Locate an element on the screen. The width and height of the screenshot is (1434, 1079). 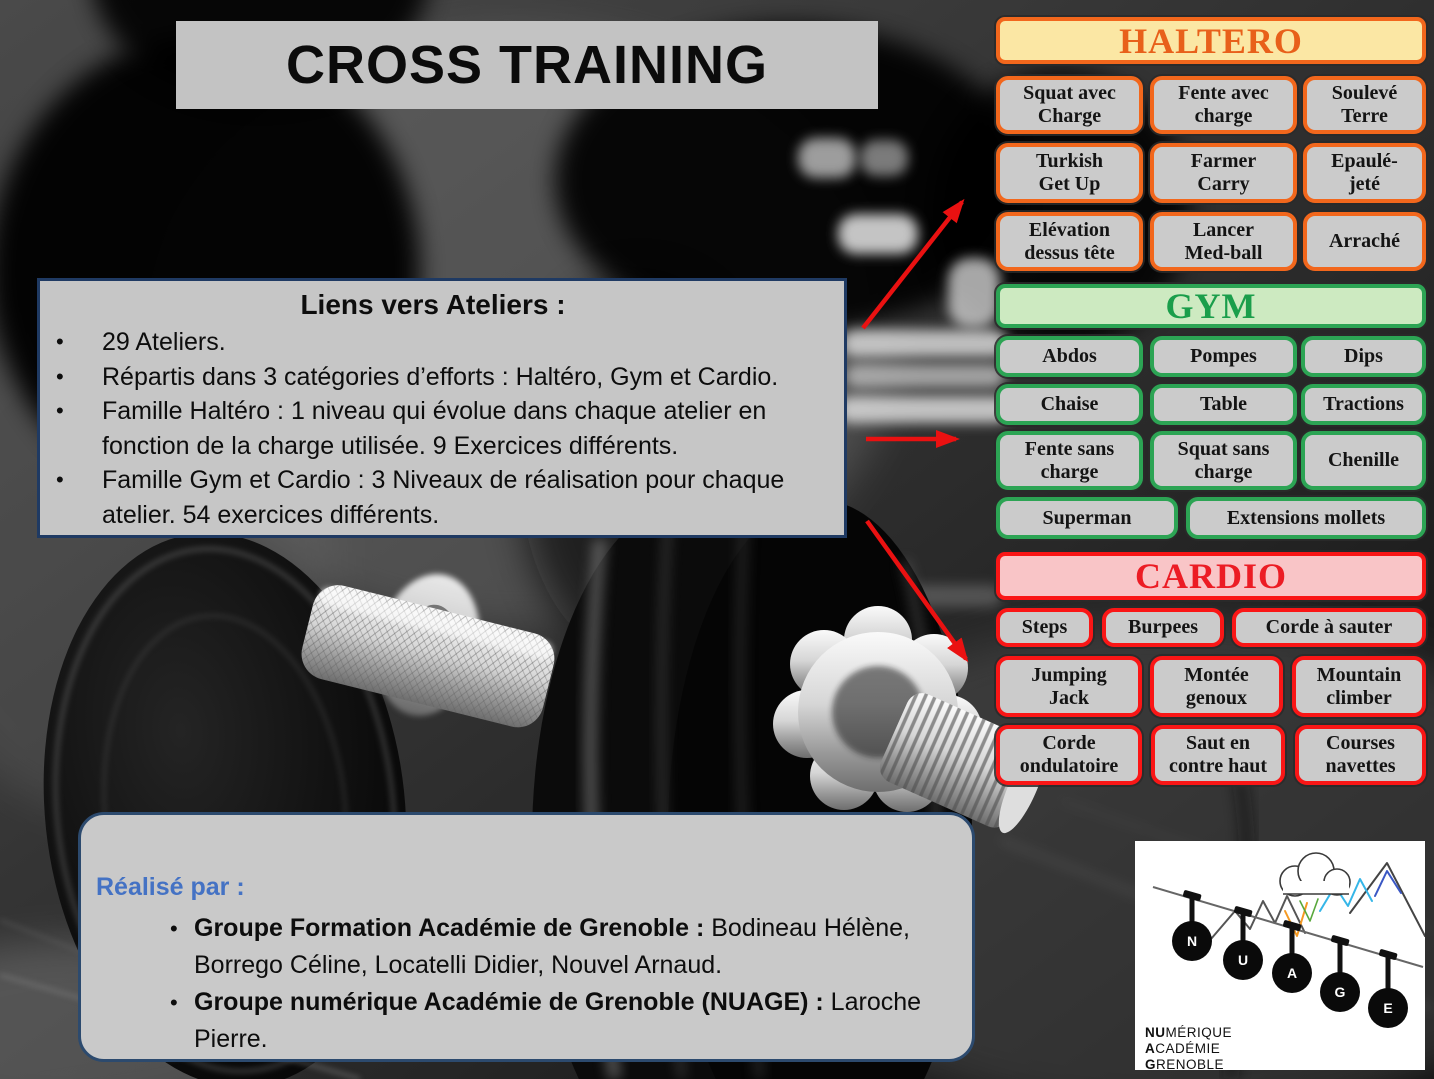
svg-text: N is located at coordinates (1192, 941).